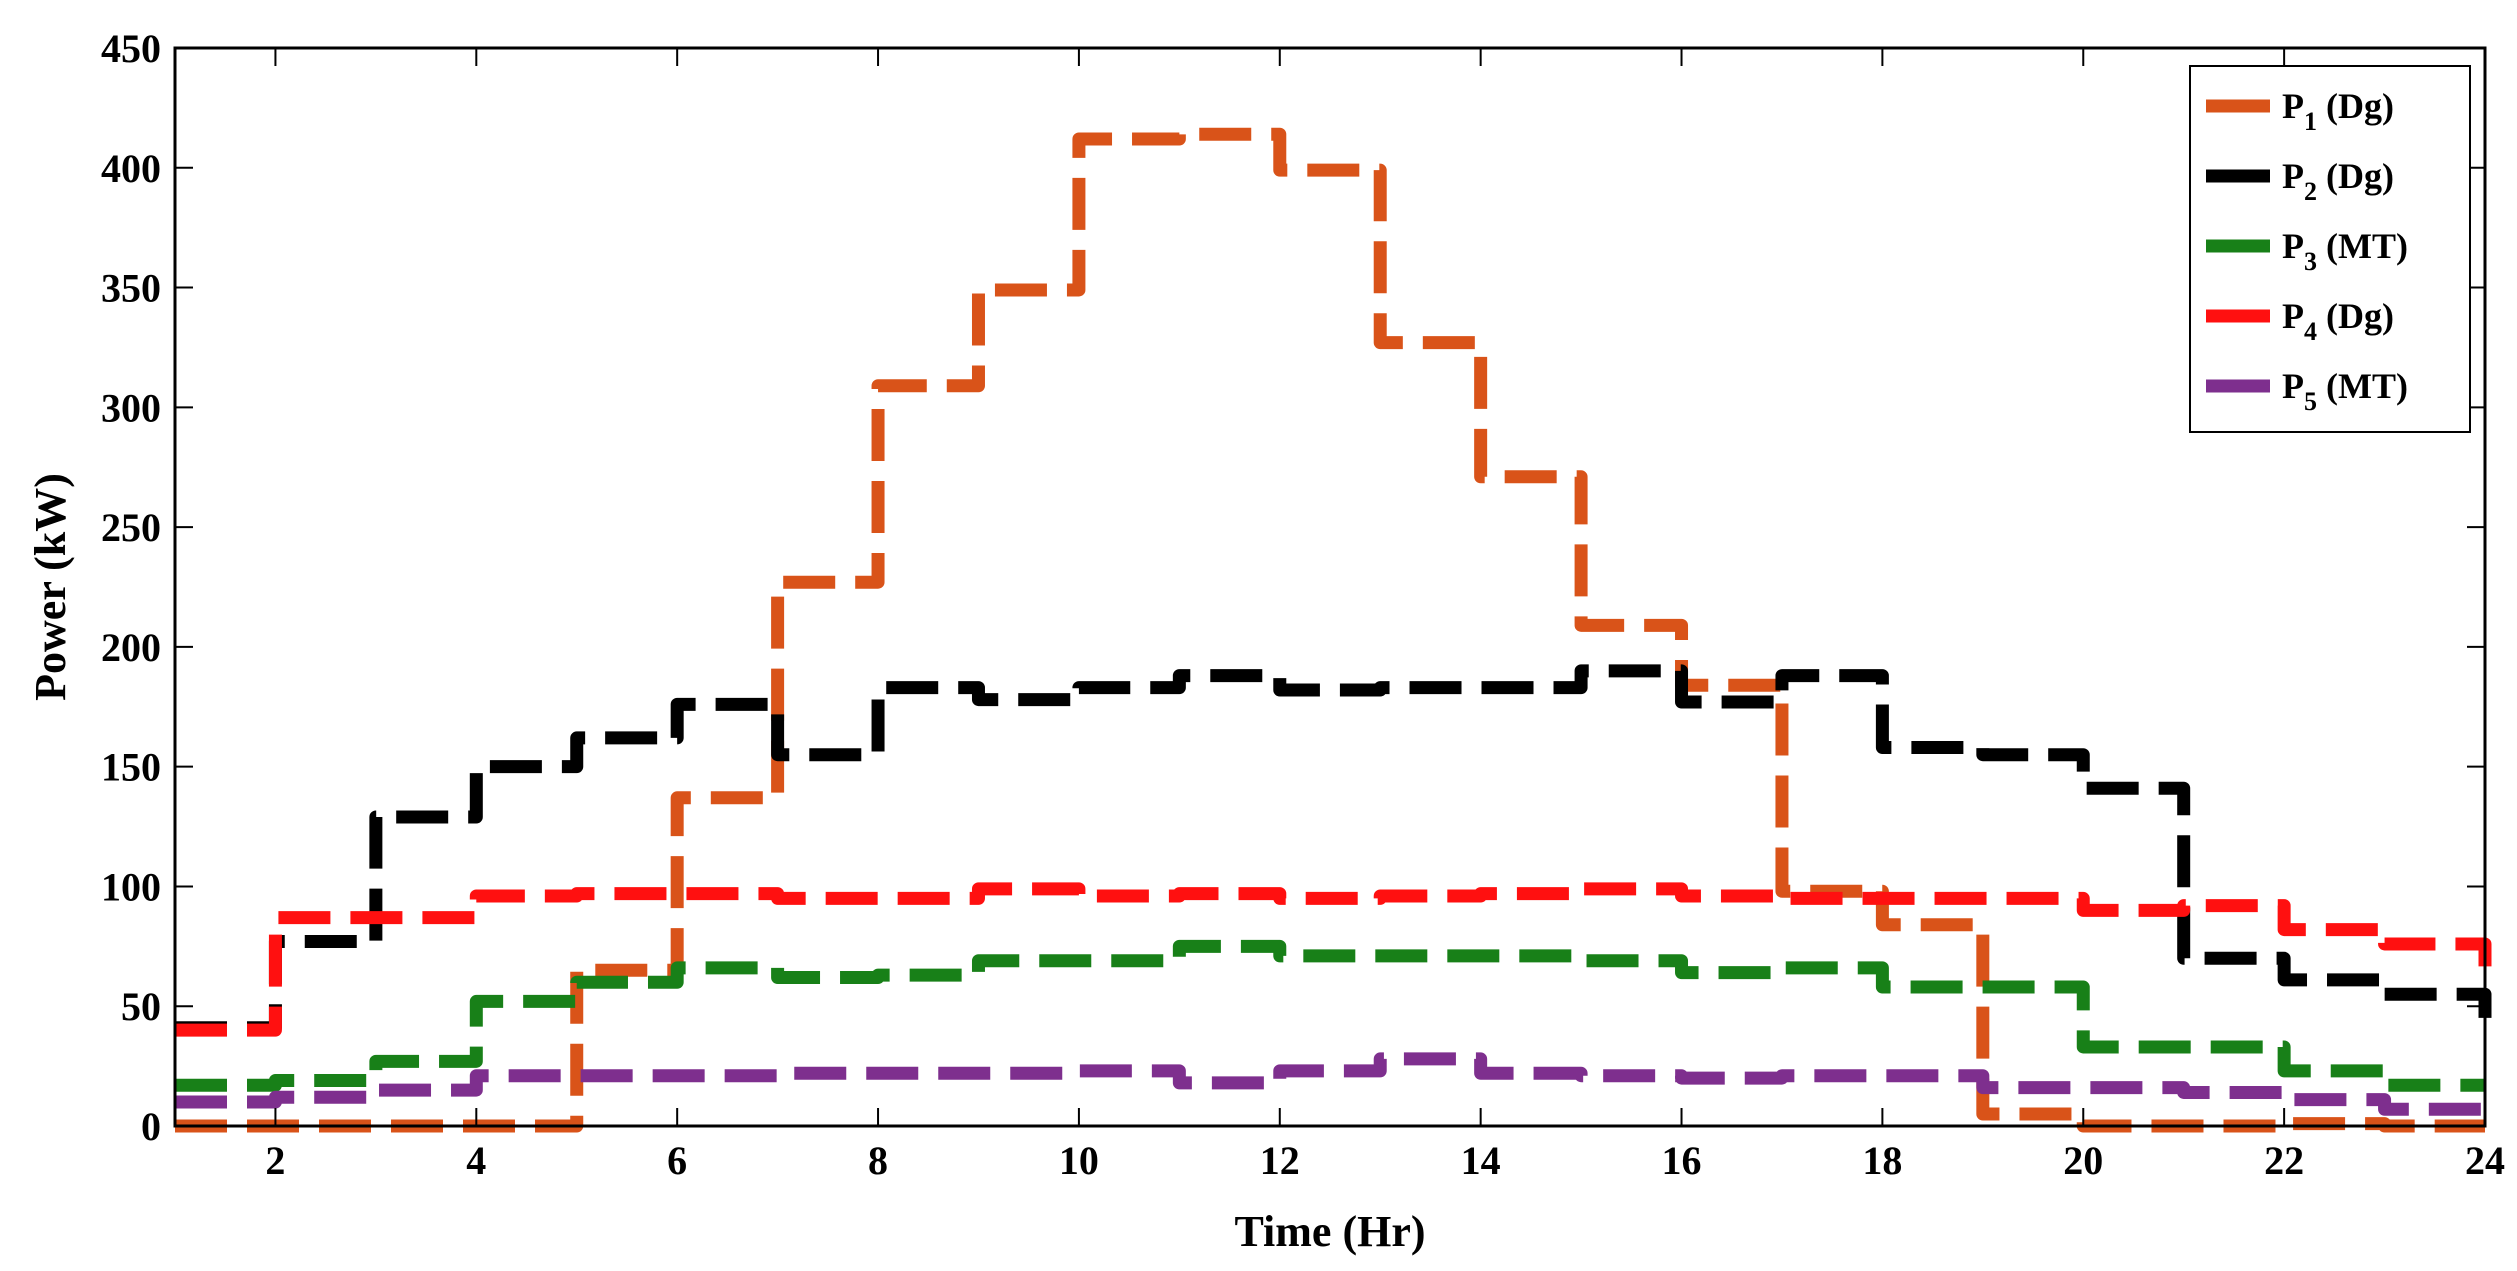 This screenshot has width=2517, height=1271. Describe the element at coordinates (1079, 1160) in the screenshot. I see `x-tick-label: 10` at that location.